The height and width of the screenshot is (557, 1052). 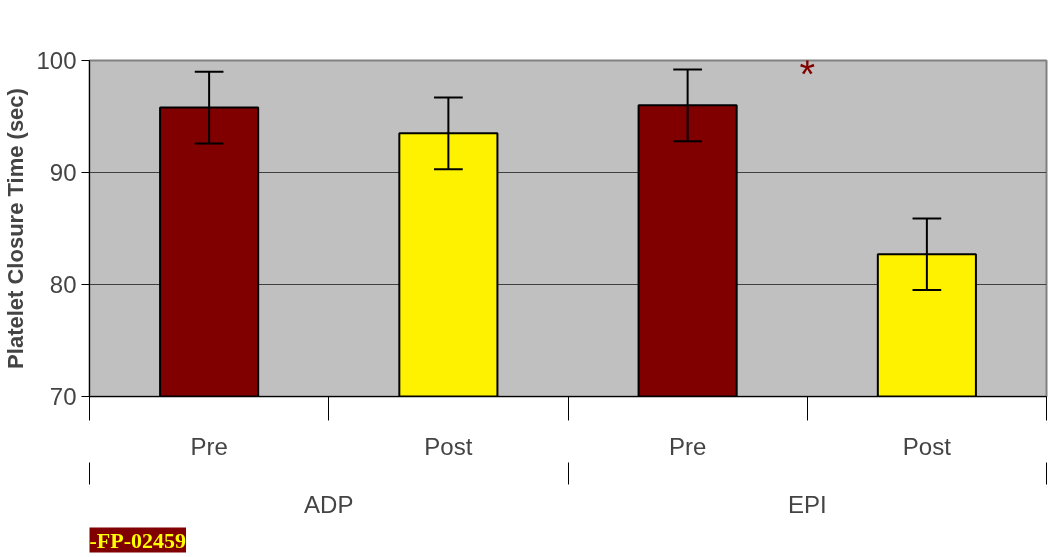 I want to click on y-tick-label: 90, so click(x=63, y=172).